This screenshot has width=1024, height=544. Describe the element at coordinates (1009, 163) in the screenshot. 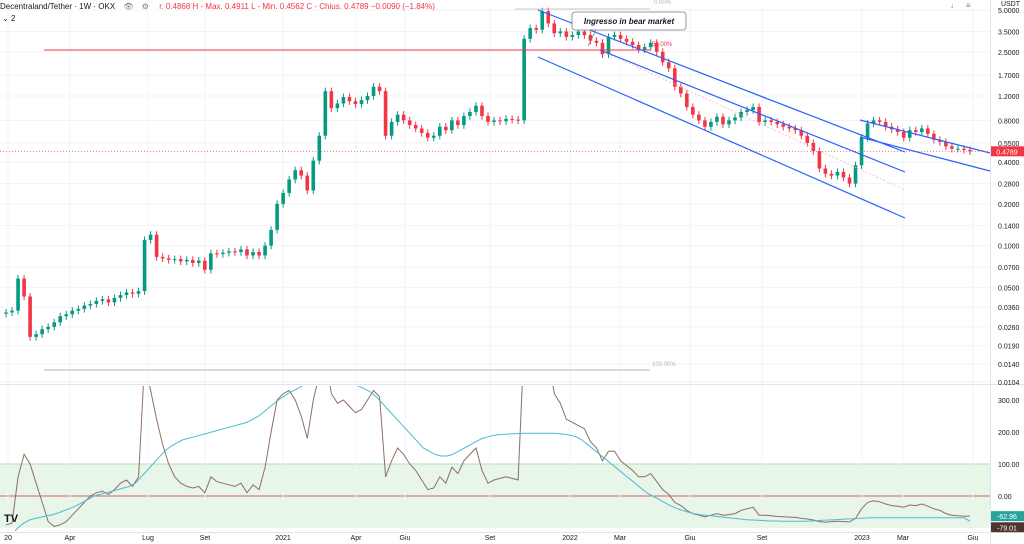

I see `price-tick-label: 0.4000` at that location.